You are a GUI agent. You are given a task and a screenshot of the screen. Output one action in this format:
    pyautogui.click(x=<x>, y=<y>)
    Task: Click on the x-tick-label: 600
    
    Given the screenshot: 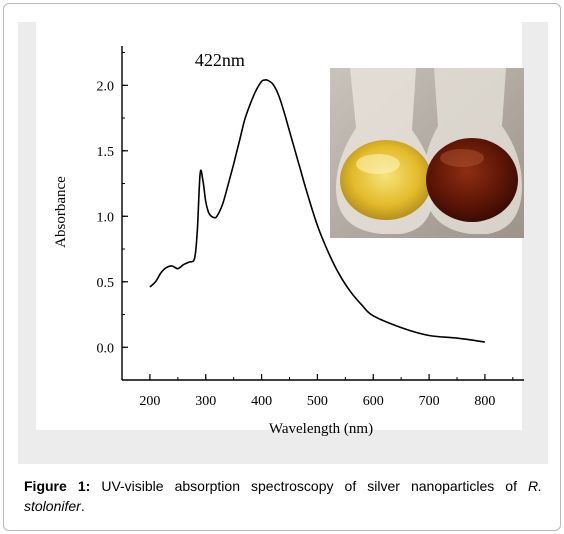 What is the action you would take?
    pyautogui.click(x=373, y=401)
    